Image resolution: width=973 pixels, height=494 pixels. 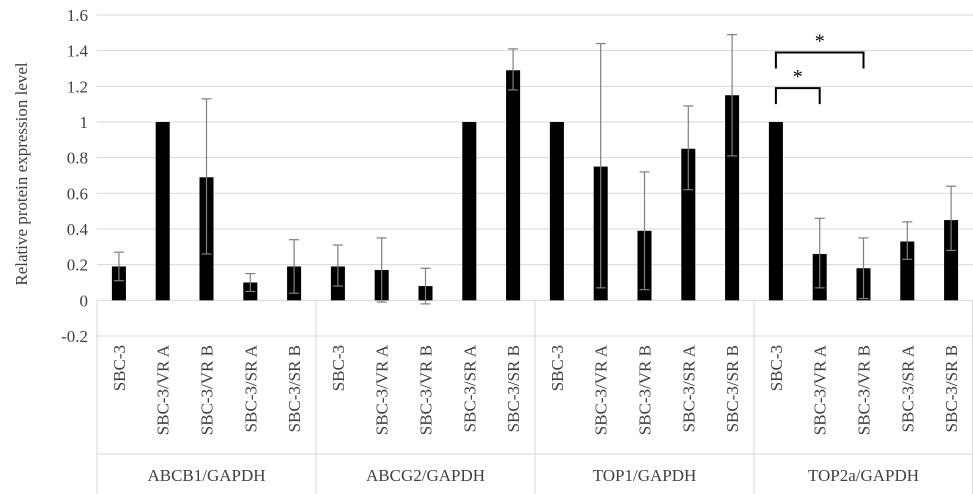 What do you see at coordinates (425, 475) in the screenshot?
I see `x-group-label: ABCG2/GAPDH` at bounding box center [425, 475].